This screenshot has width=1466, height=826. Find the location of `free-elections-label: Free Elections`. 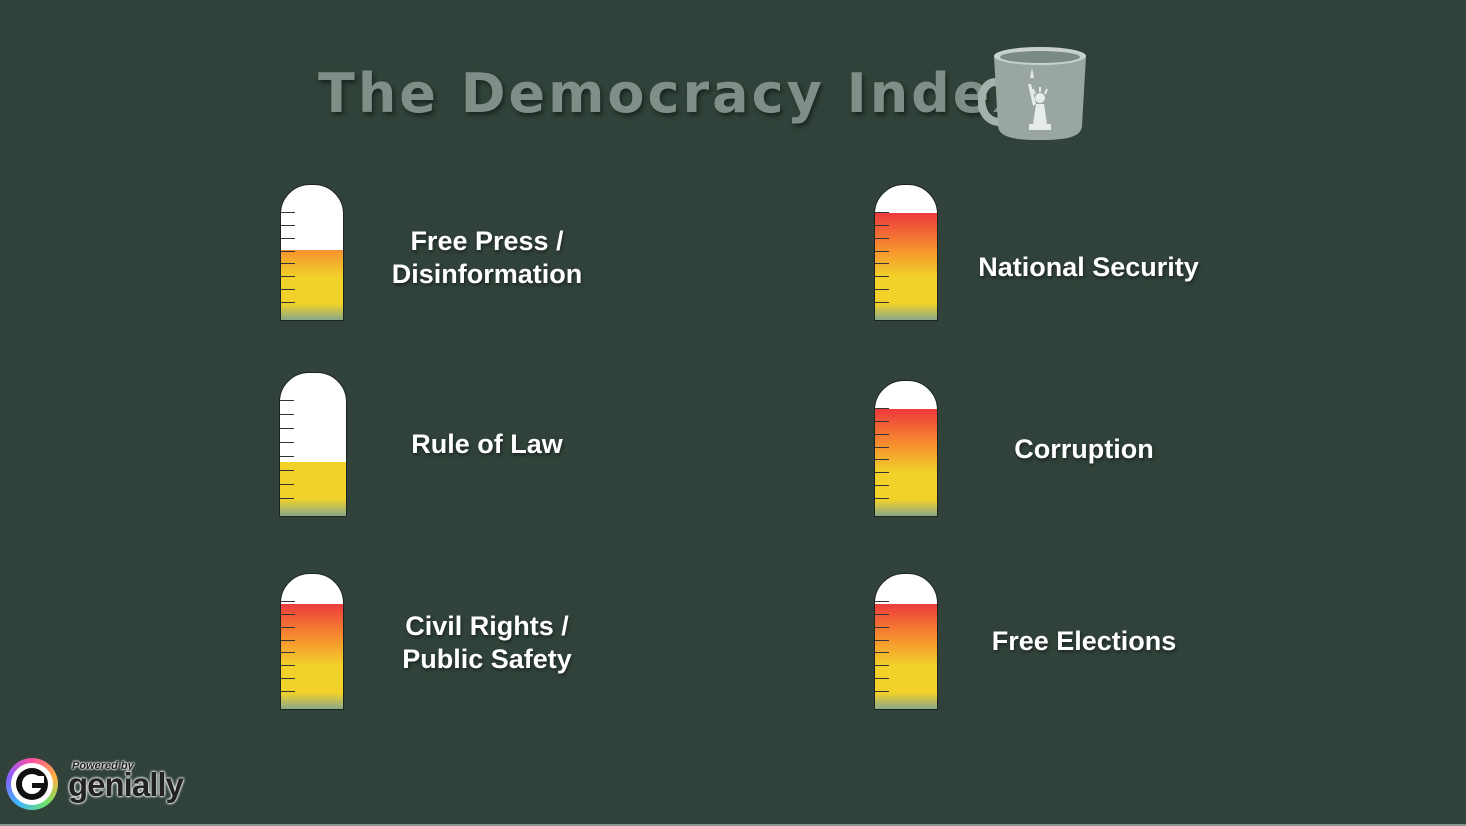

free-elections-label: Free Elections is located at coordinates (1084, 641).